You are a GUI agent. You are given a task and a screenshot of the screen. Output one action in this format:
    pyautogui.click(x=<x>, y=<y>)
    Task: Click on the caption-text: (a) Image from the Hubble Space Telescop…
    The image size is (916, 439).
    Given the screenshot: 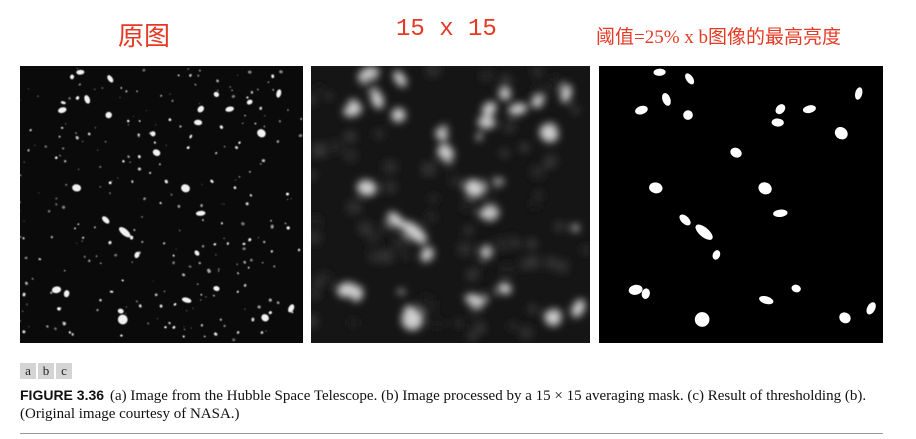 What is the action you would take?
    pyautogui.click(x=443, y=405)
    